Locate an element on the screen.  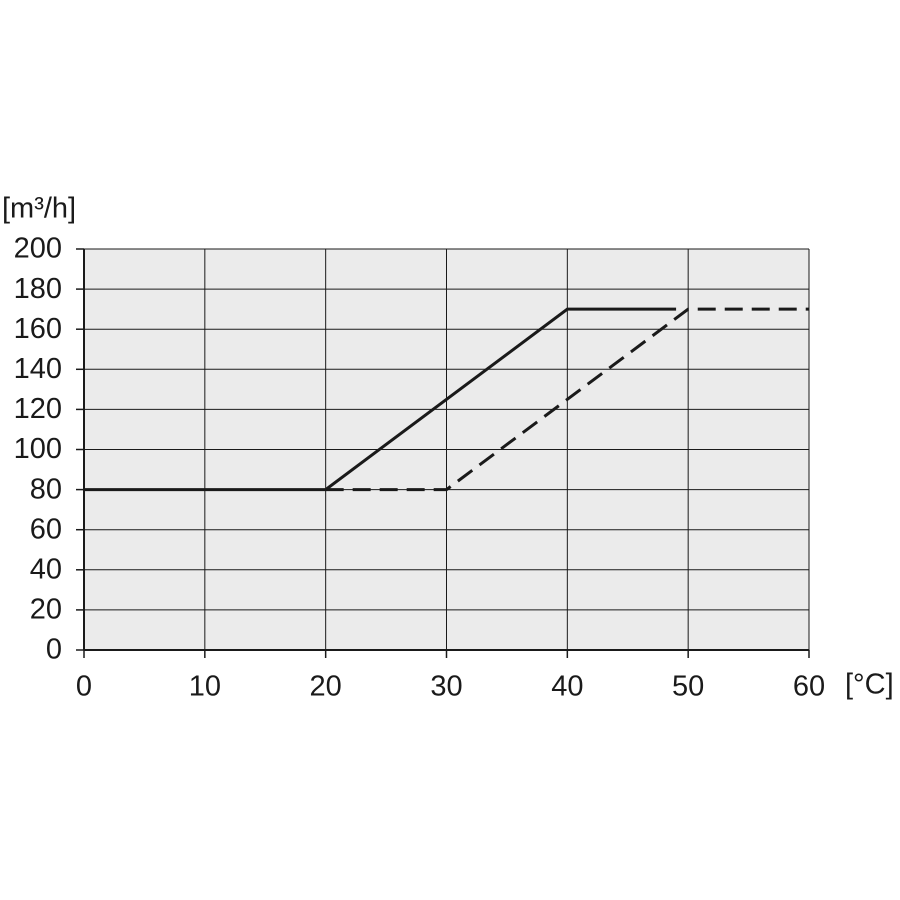
y-tick-label: 60 is located at coordinates (46, 529).